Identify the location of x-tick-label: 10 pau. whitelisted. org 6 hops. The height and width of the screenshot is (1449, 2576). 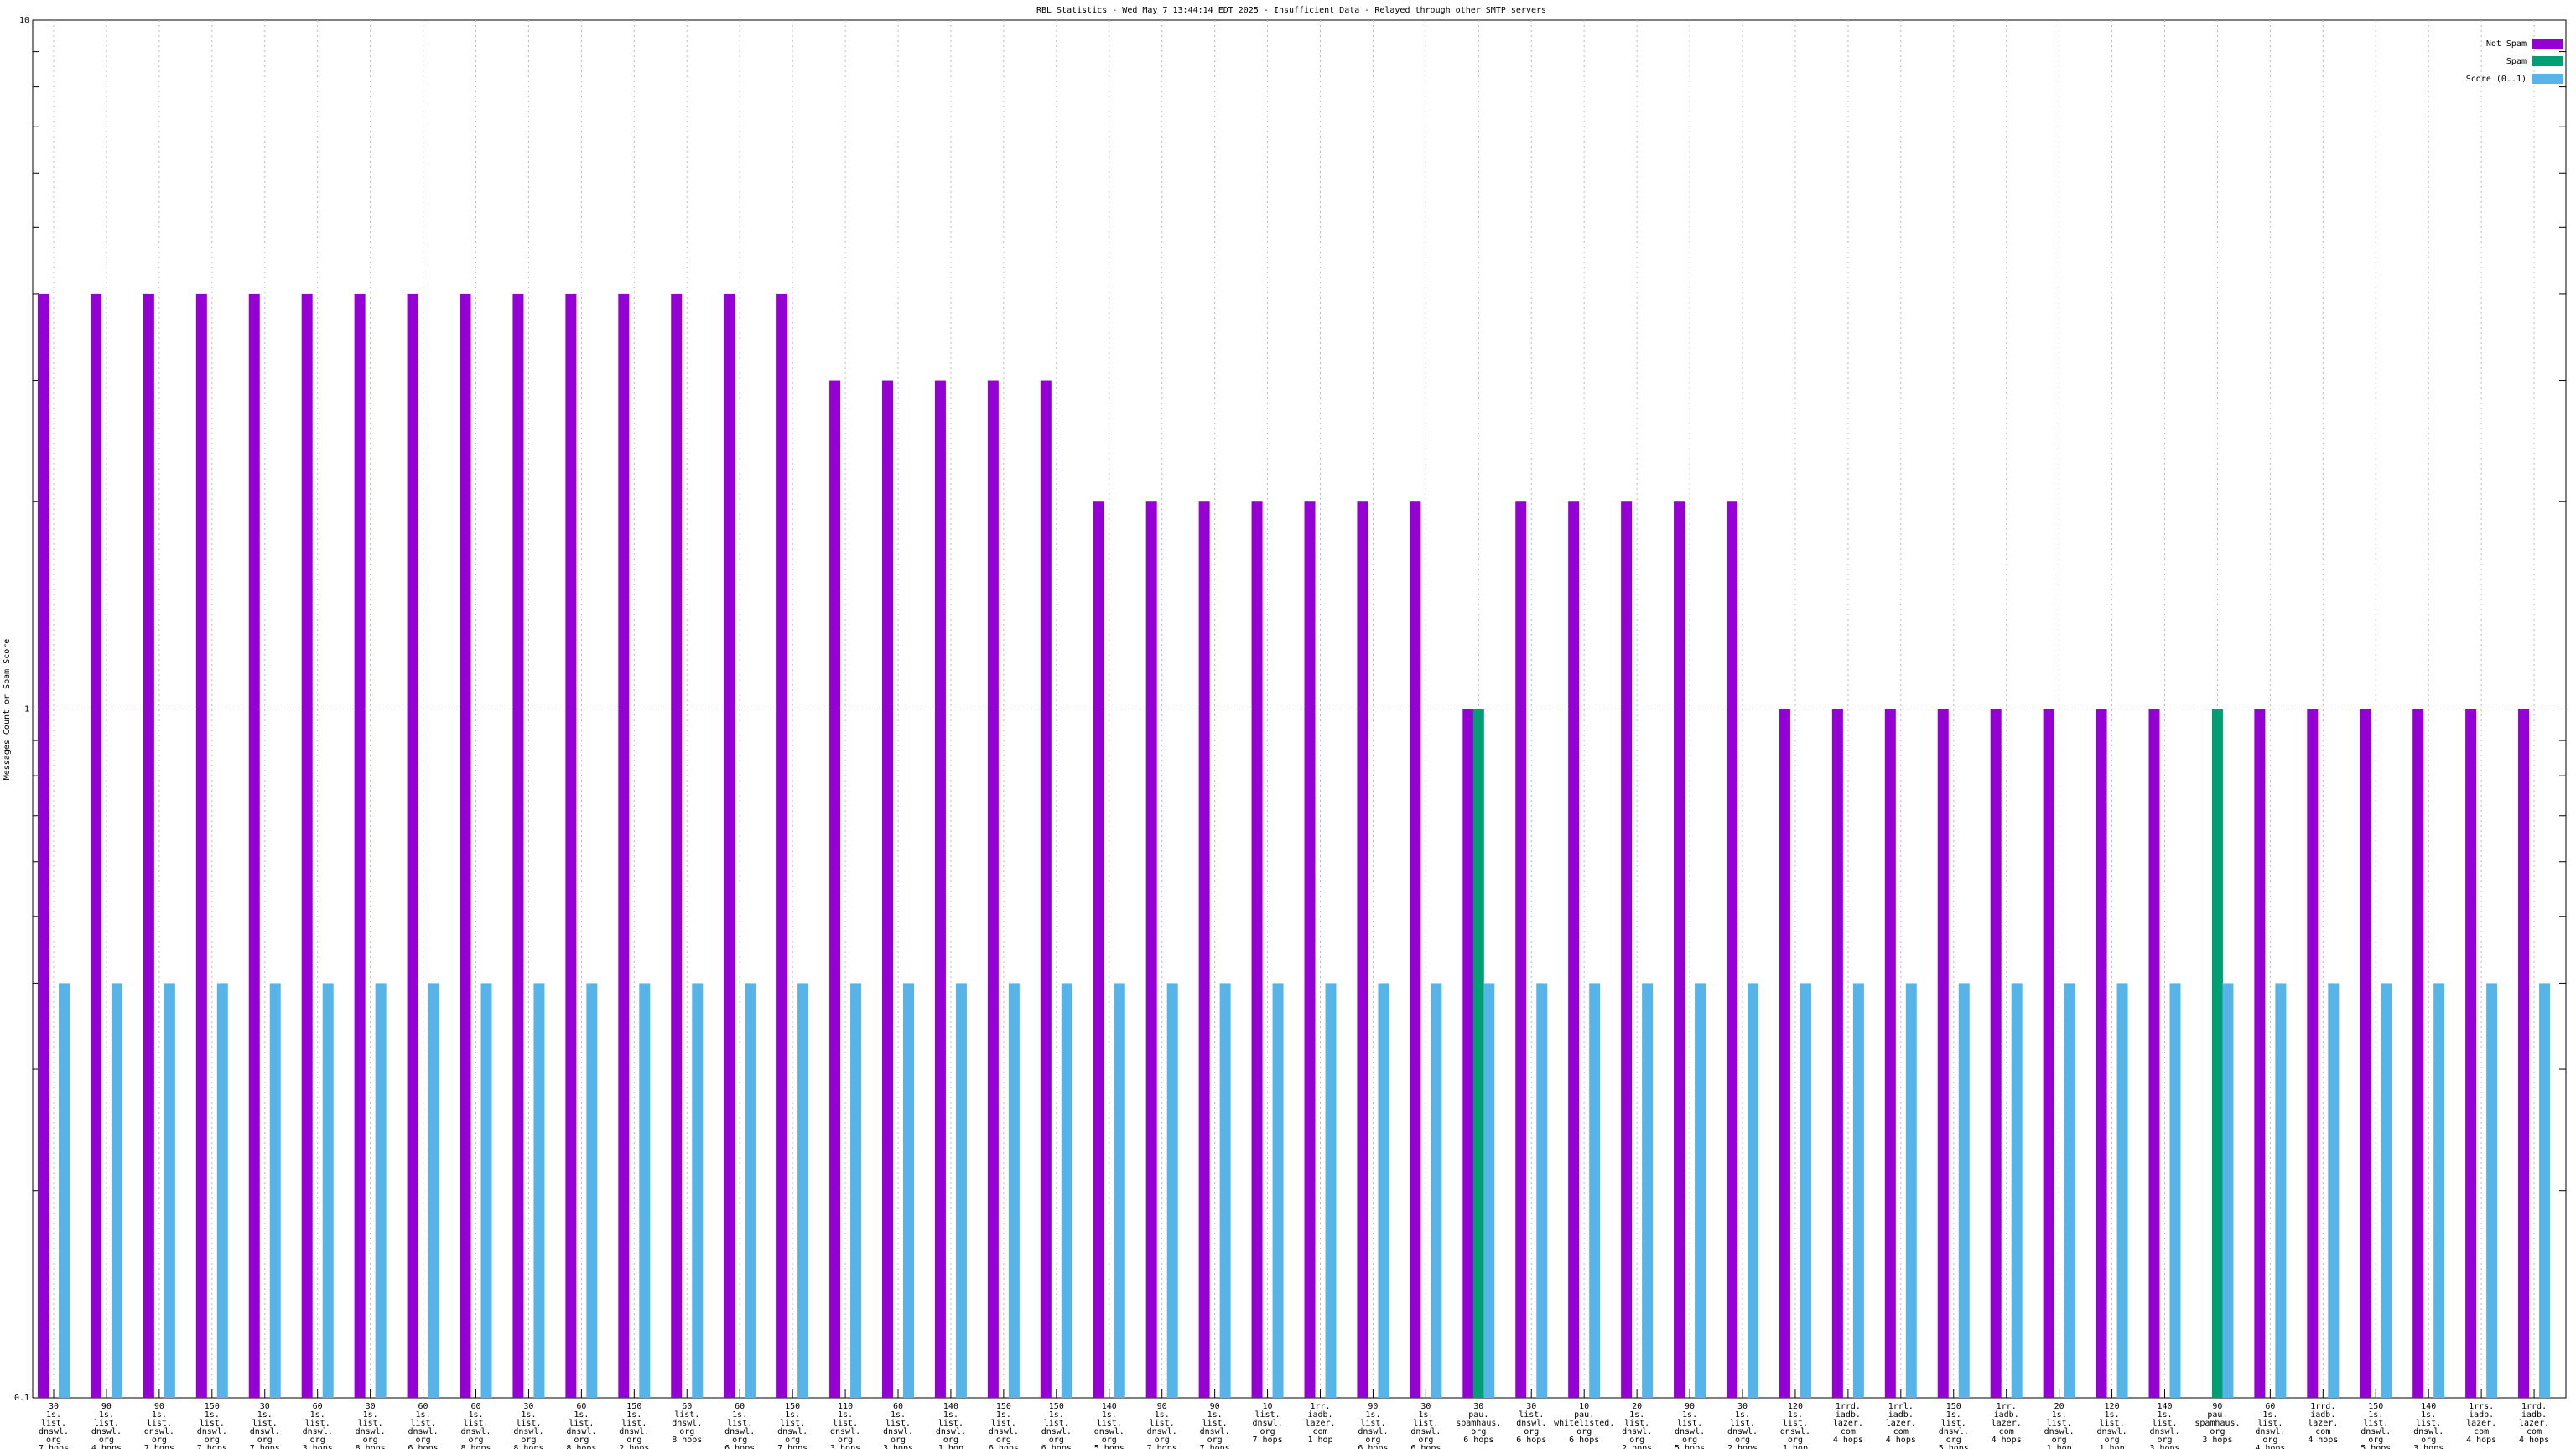
(1584, 1423).